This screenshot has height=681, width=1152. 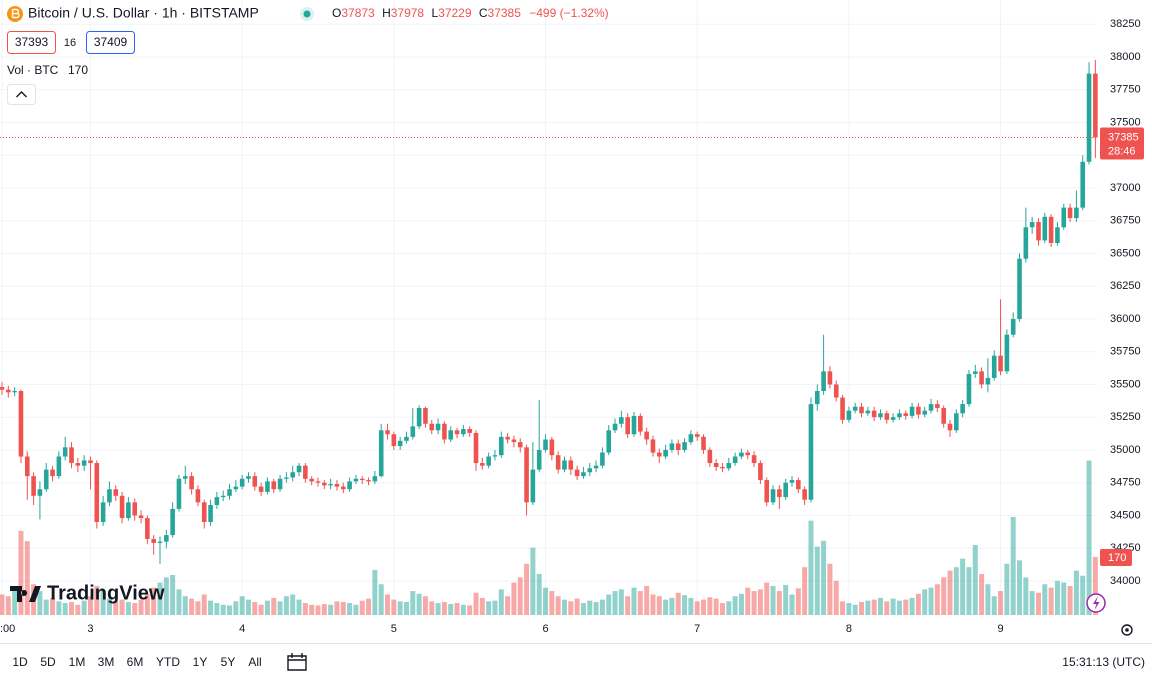 I want to click on logo: TradingView, so click(x=87, y=593).